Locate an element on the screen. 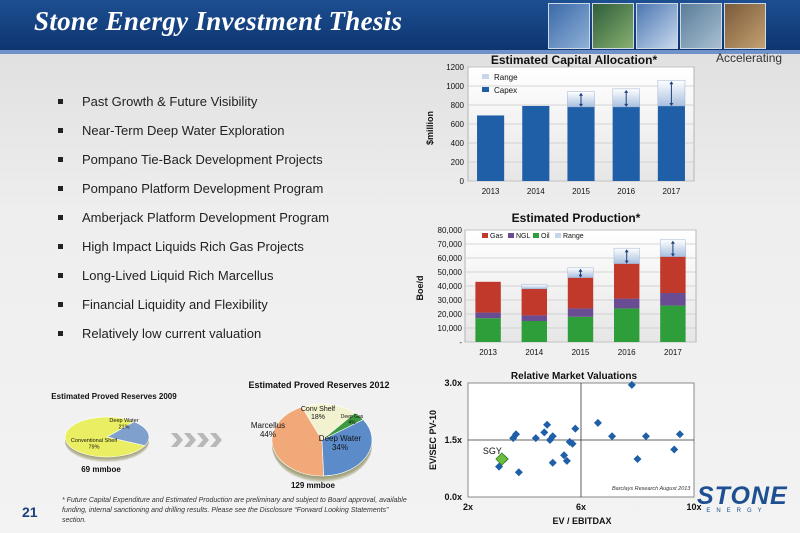 The width and height of the screenshot is (800, 533). legend-range2-swatch is located at coordinates (558, 235).